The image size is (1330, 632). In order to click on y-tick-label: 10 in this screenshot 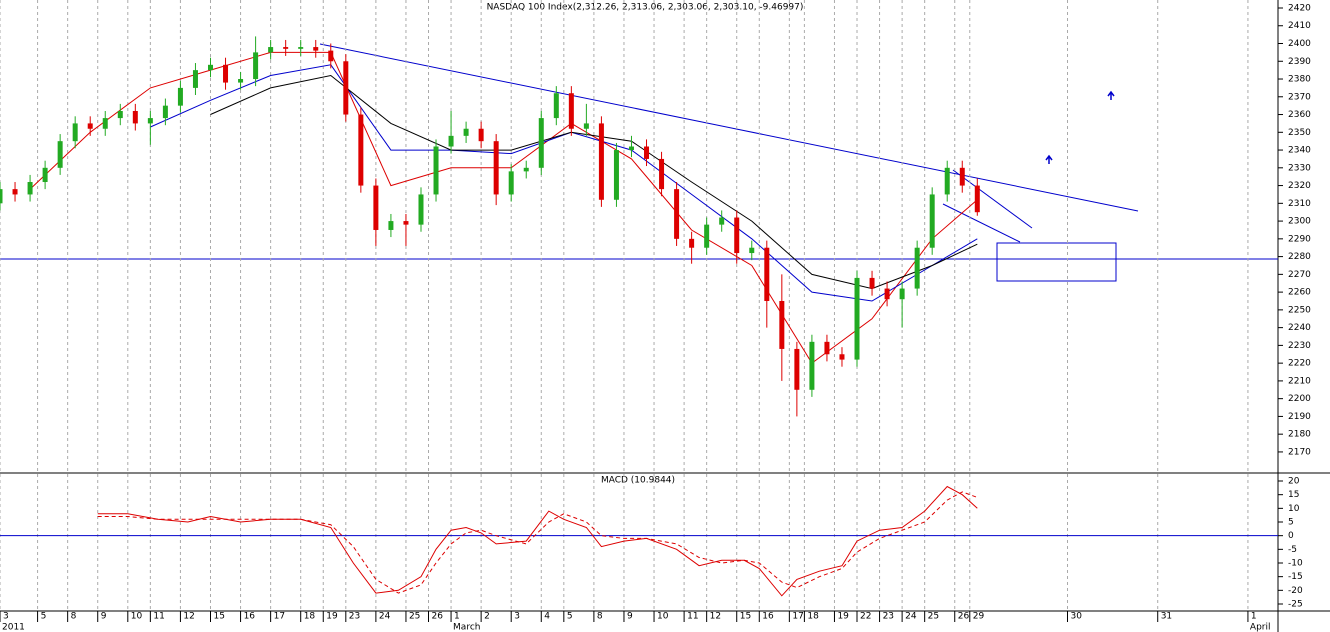, I will do `click(1294, 509)`.